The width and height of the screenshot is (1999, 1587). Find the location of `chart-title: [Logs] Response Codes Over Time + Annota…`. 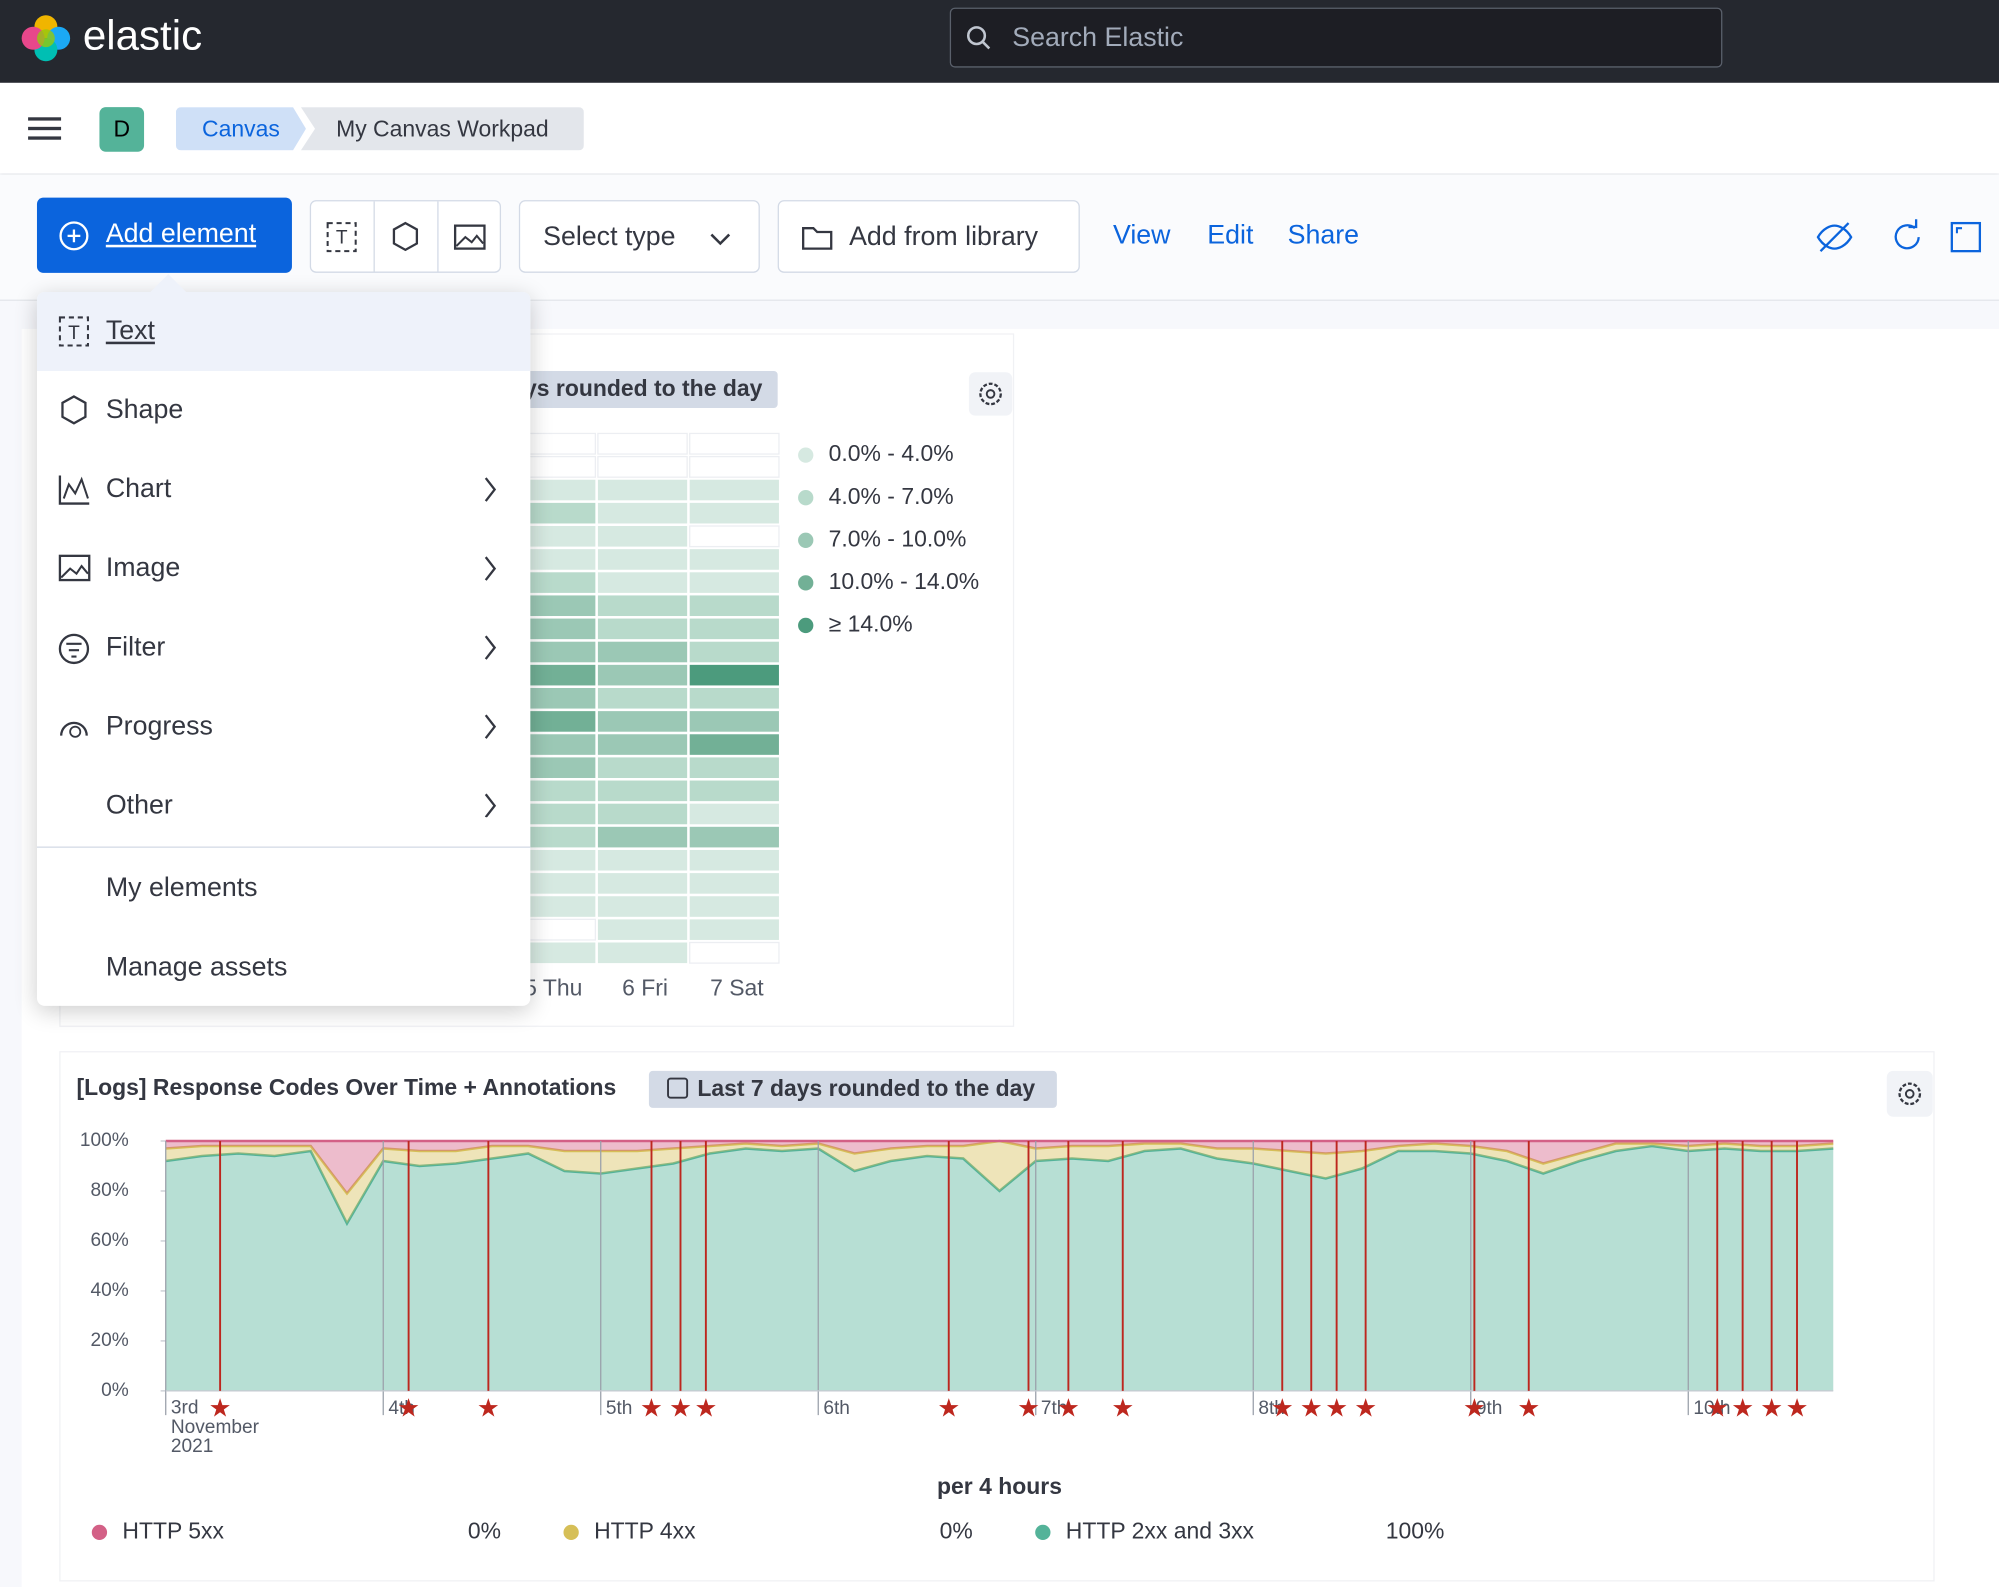

chart-title: [Logs] Response Codes Over Time + Annota… is located at coordinates (346, 1087).